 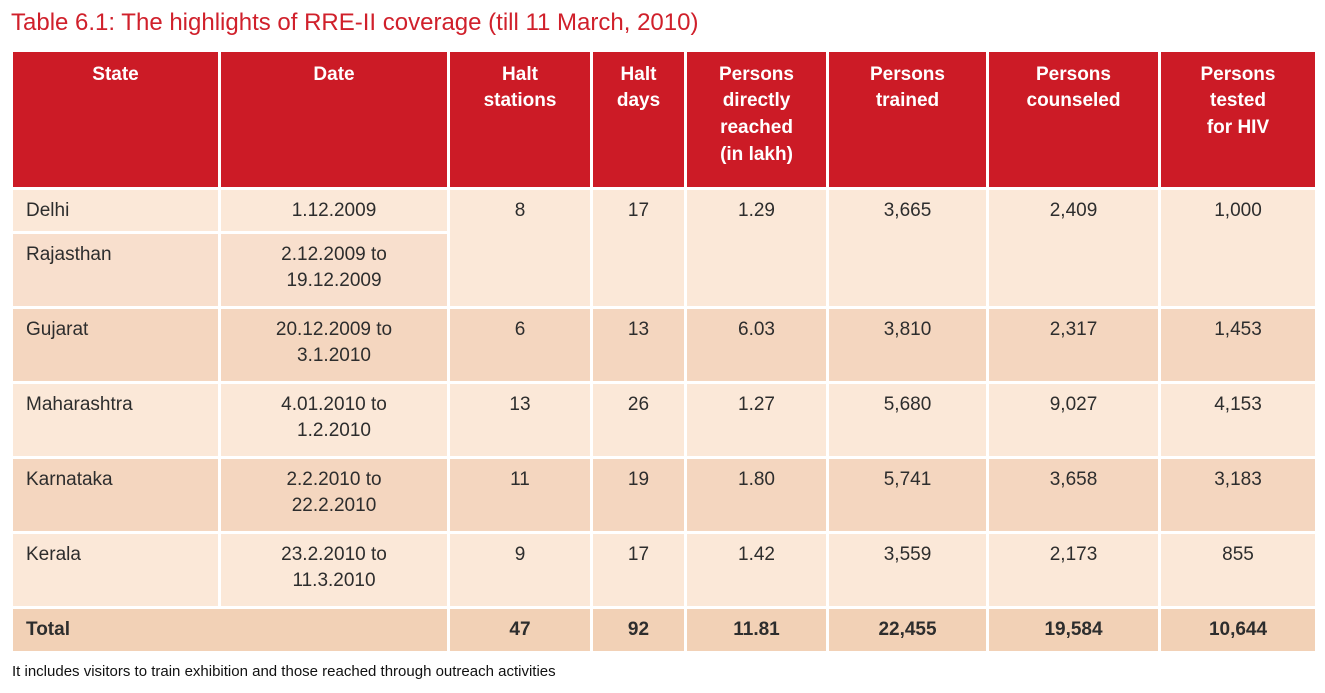 I want to click on cell-date: 1.12.2009, so click(x=334, y=210).